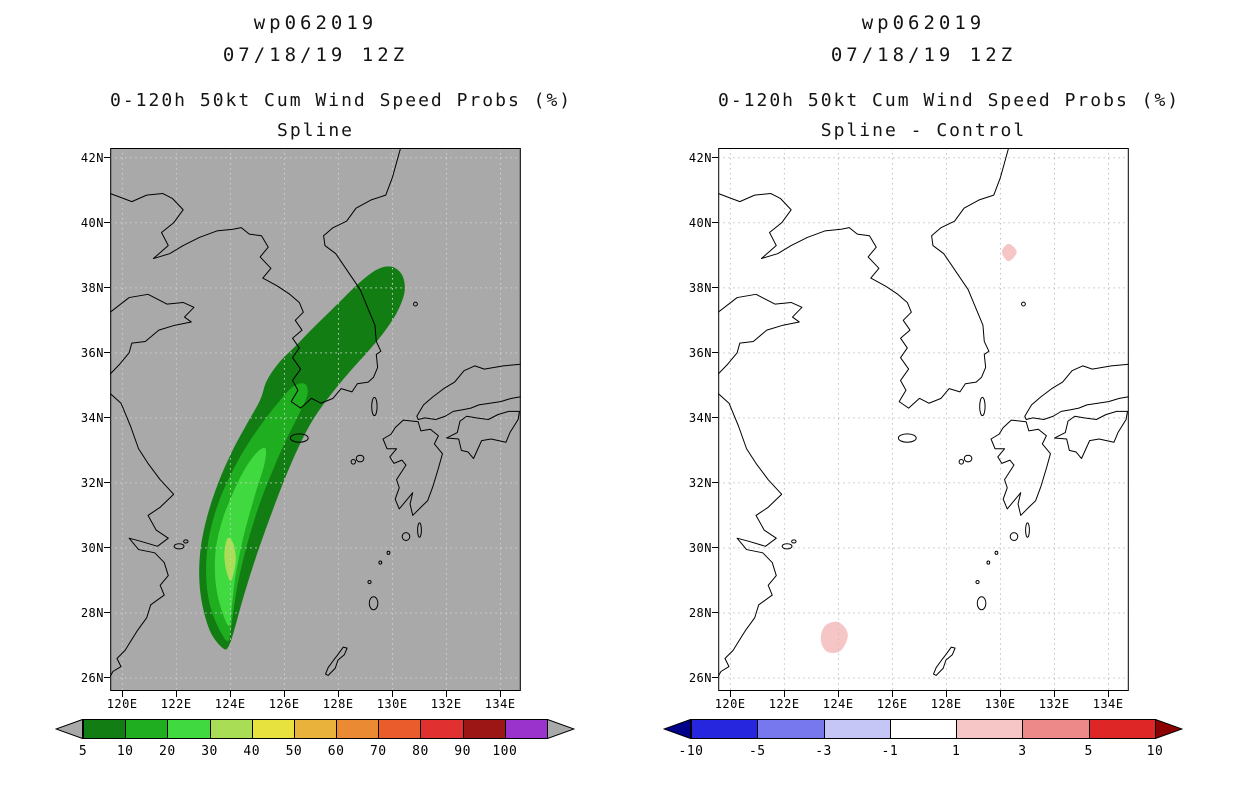 This screenshot has width=1236, height=800. I want to click on colorbar-tick-label: -5, so click(757, 751).